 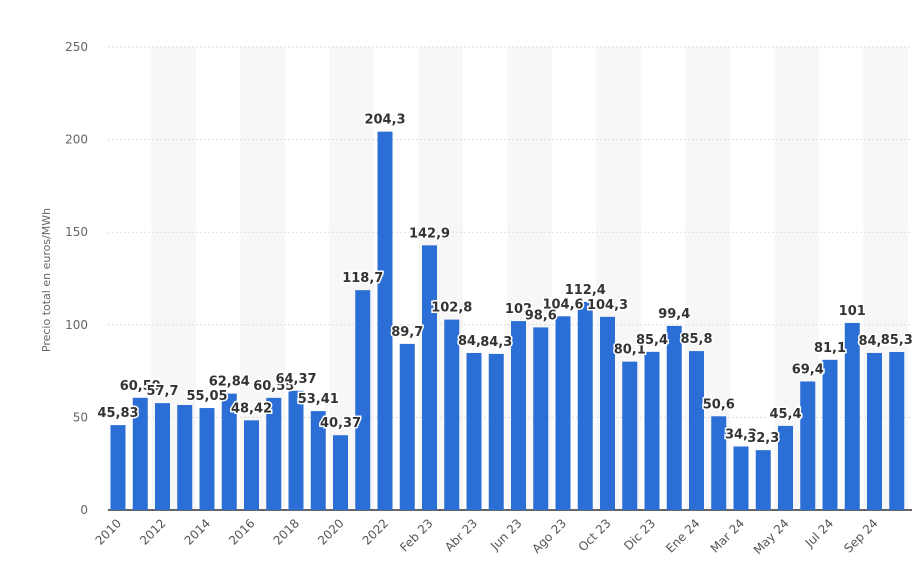 I want to click on data-label: 81,1, so click(x=830, y=348).